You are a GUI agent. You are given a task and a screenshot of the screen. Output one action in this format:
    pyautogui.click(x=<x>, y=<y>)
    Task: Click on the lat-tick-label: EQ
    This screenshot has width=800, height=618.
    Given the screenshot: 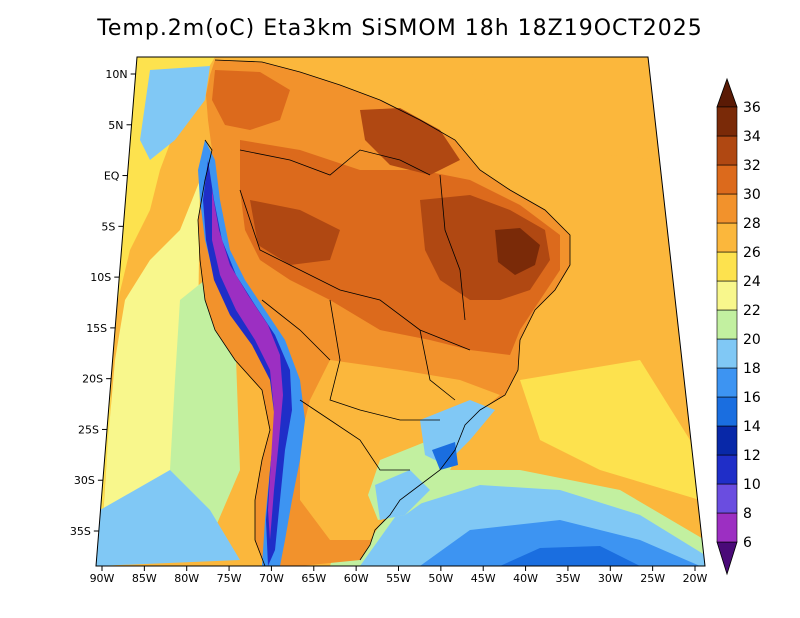 What is the action you would take?
    pyautogui.click(x=112, y=176)
    